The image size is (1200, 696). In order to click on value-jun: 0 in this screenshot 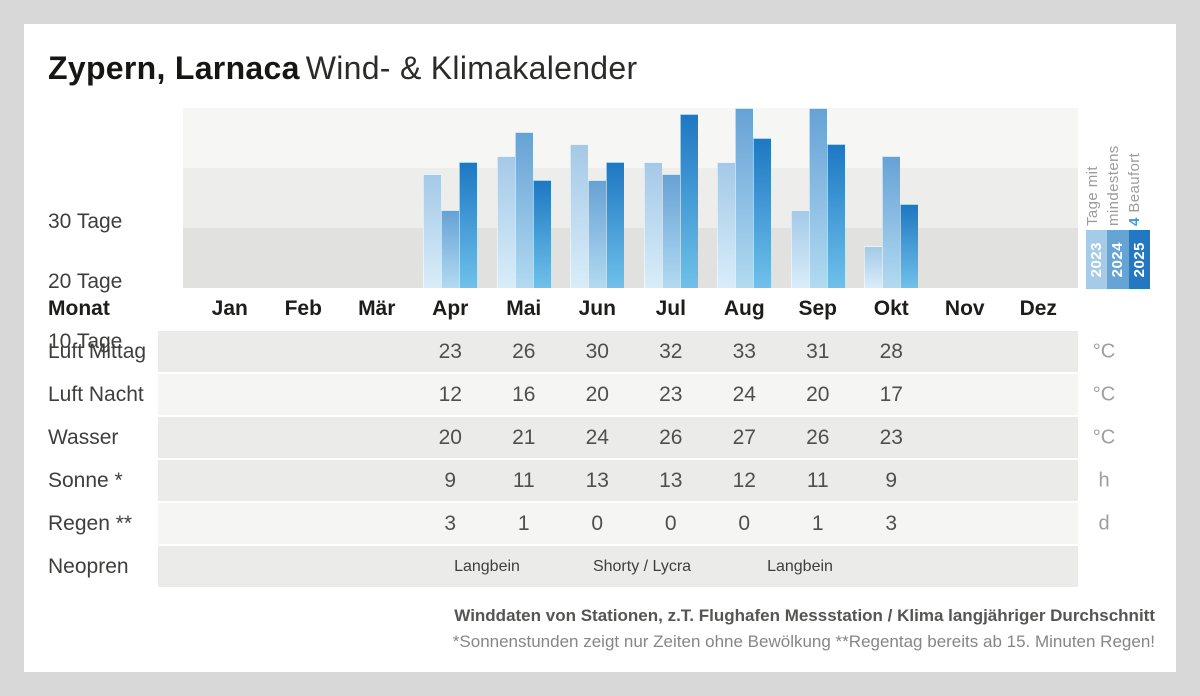, I will do `click(597, 523)`.